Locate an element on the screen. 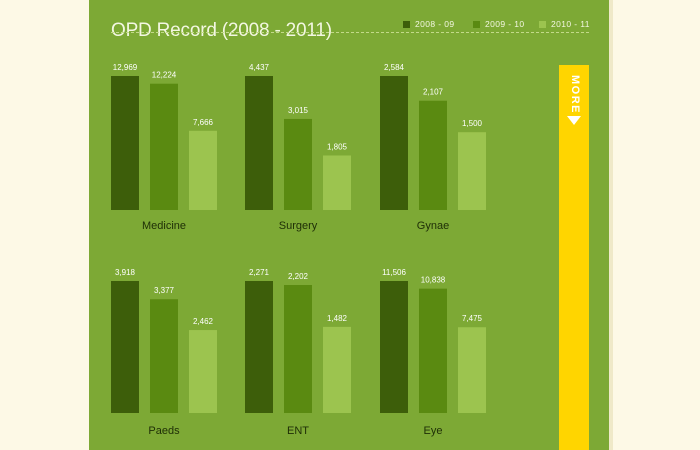 The image size is (700, 450). value-label-surgery-2010-11: 1,805 is located at coordinates (337, 146).